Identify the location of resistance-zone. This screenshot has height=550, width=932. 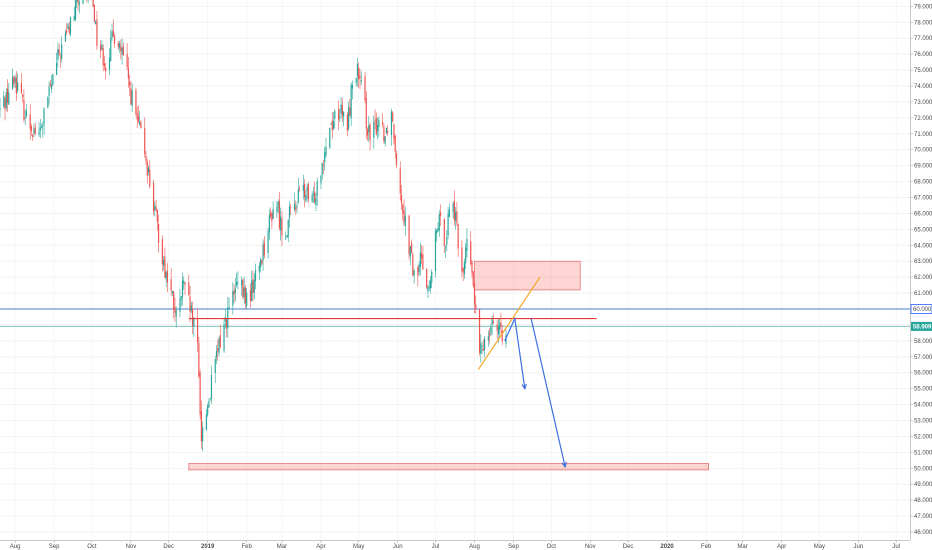
(527, 275).